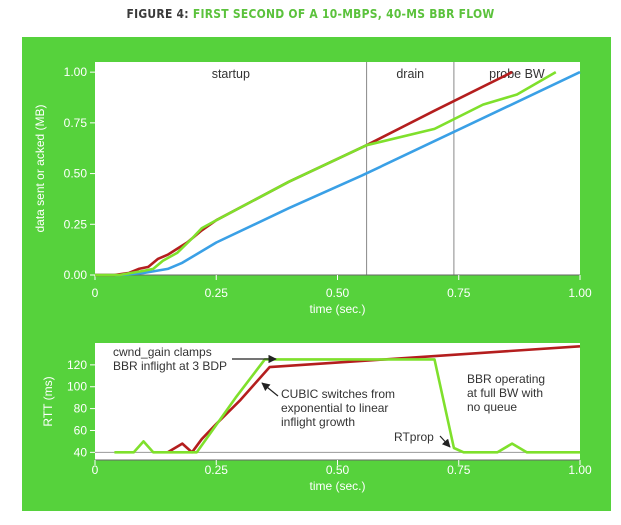 The image size is (621, 525). Describe the element at coordinates (505, 393) in the screenshot. I see `annotation-bbr-fullbw: at full BW with` at that location.